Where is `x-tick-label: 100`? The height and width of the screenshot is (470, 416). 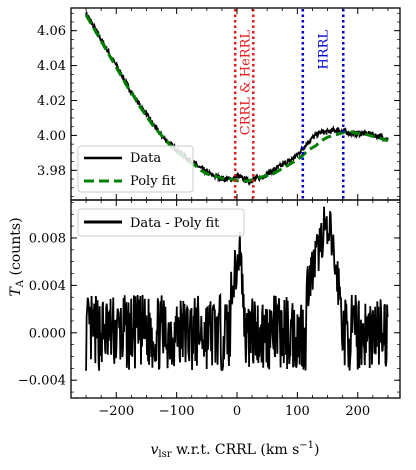
x-tick-label: 100 is located at coordinates (297, 411).